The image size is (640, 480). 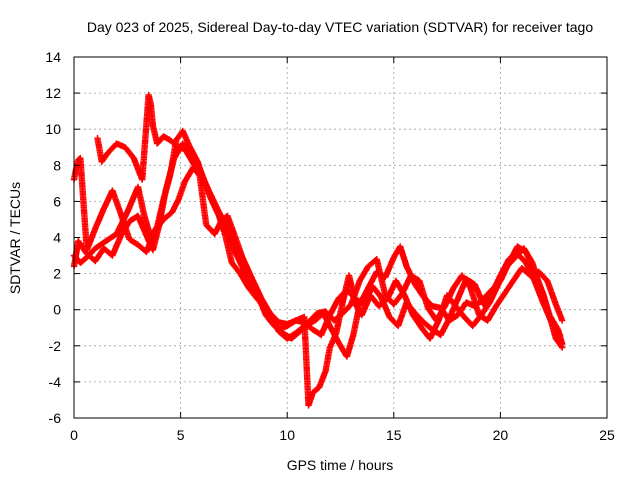 What do you see at coordinates (55, 346) in the screenshot?
I see `y-tick-label: -2` at bounding box center [55, 346].